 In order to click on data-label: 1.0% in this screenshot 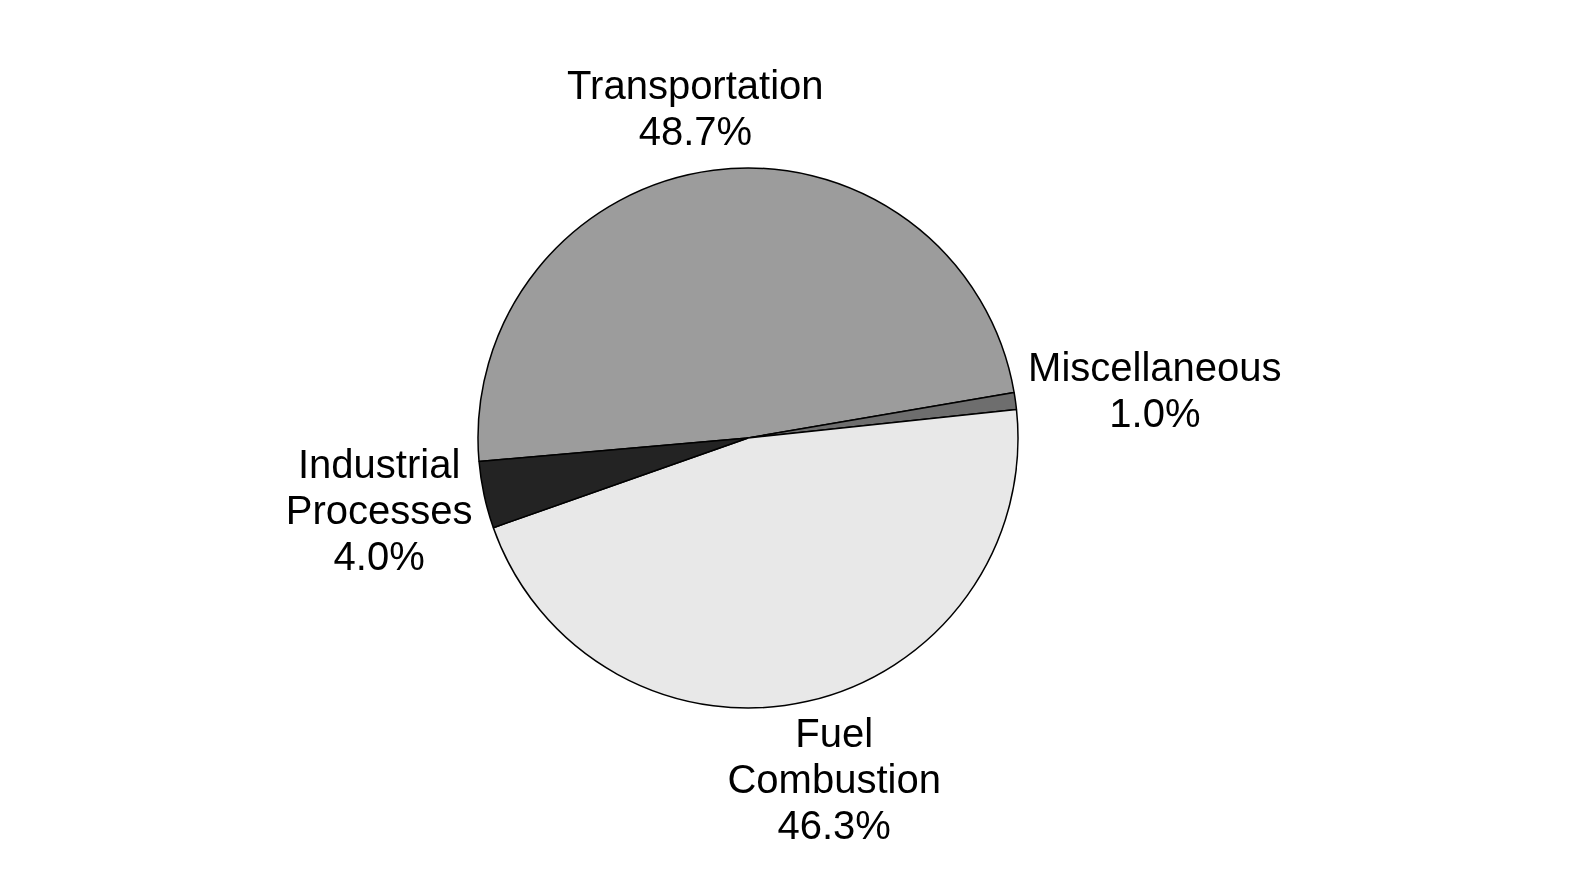, I will do `click(1155, 412)`.